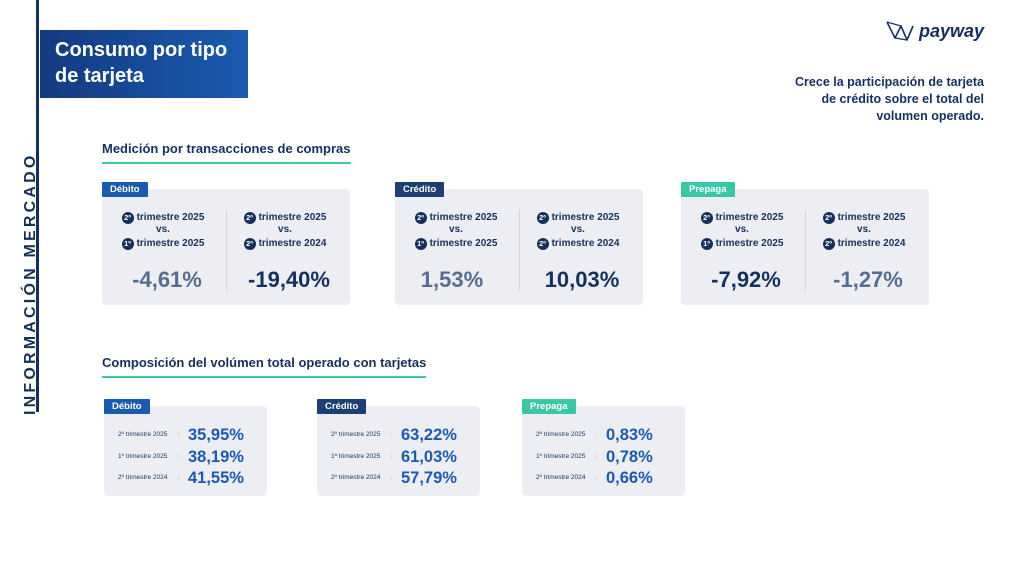 The height and width of the screenshot is (576, 1024). What do you see at coordinates (144, 64) in the screenshot?
I see `page-title: Consumo por tipo de tarjeta` at bounding box center [144, 64].